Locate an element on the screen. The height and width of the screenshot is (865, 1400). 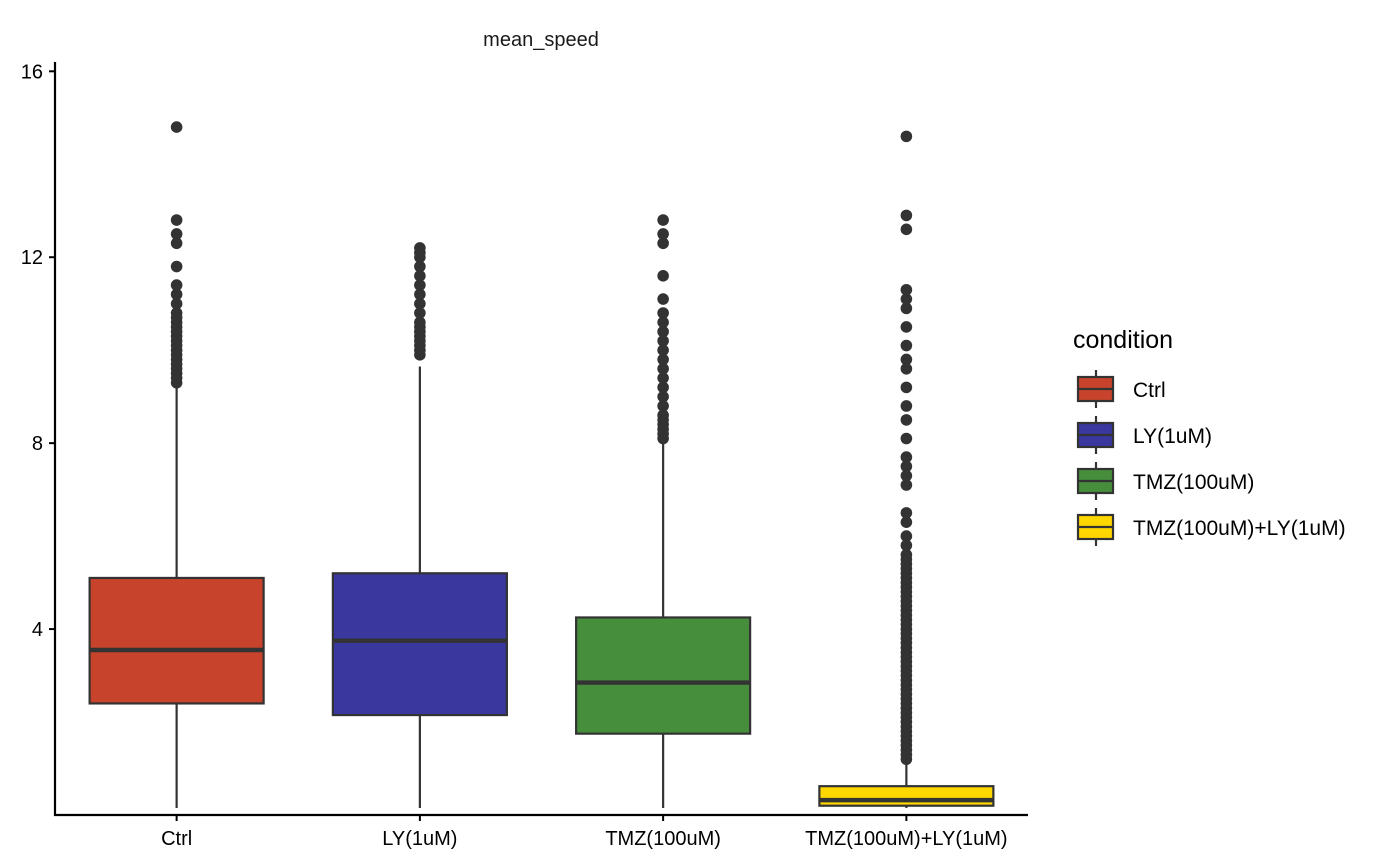
legend-item-4: TMZ(100uM)+LY(1uM) is located at coordinates (1211, 527).